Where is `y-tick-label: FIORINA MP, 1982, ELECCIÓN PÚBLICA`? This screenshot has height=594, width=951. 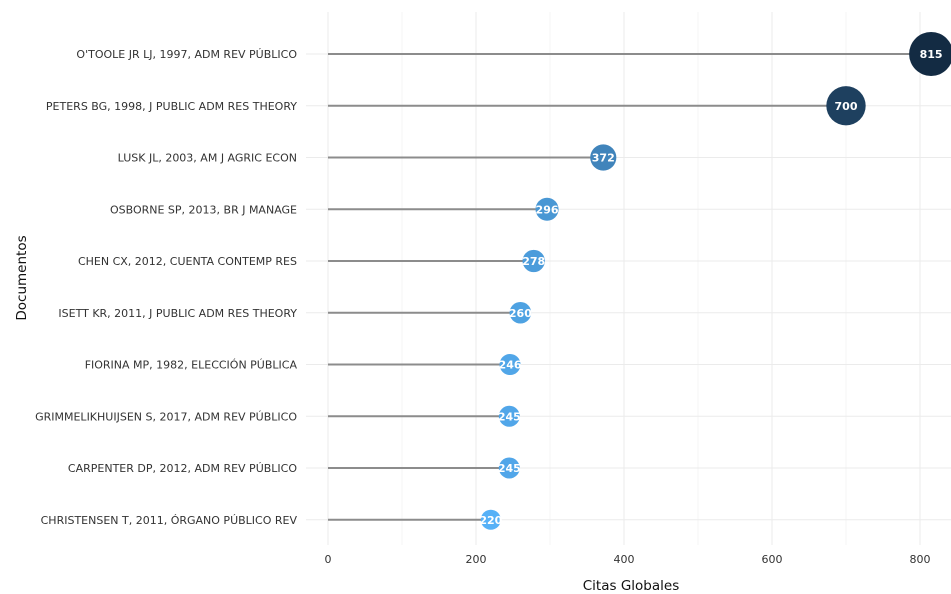
y-tick-label: FIORINA MP, 1982, ELECCIÓN PÚBLICA is located at coordinates (191, 365).